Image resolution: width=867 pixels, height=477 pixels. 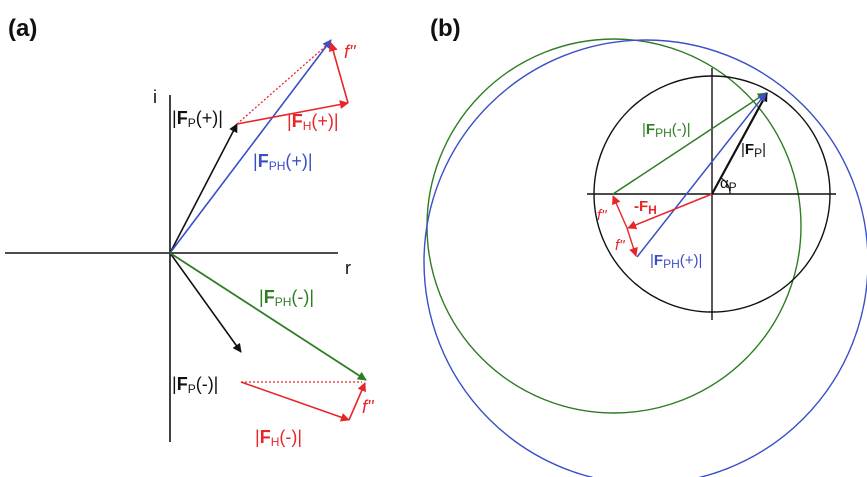 I want to click on fph-plus-vector-b, so click(x=701, y=175).